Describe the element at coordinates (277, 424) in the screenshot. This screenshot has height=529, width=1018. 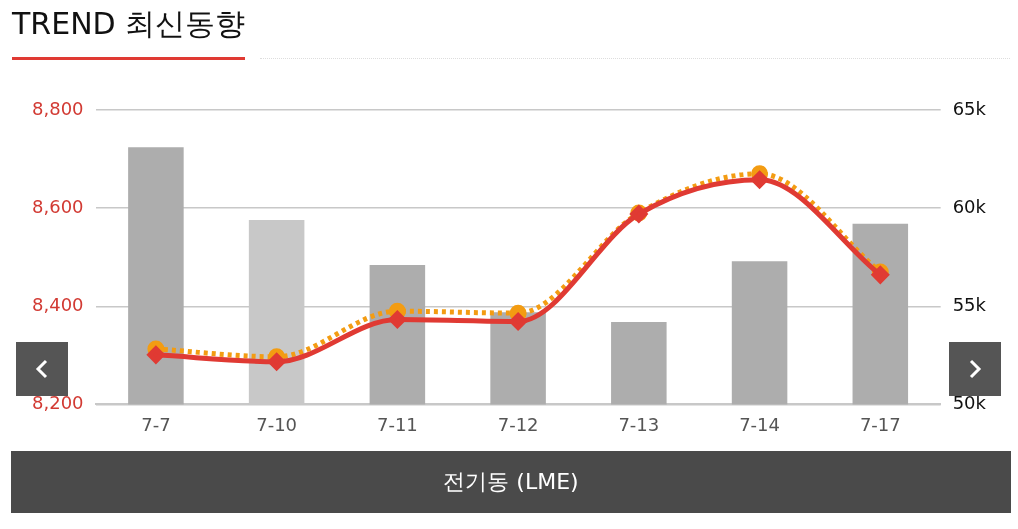
I see `x-tick-label: 7-10` at that location.